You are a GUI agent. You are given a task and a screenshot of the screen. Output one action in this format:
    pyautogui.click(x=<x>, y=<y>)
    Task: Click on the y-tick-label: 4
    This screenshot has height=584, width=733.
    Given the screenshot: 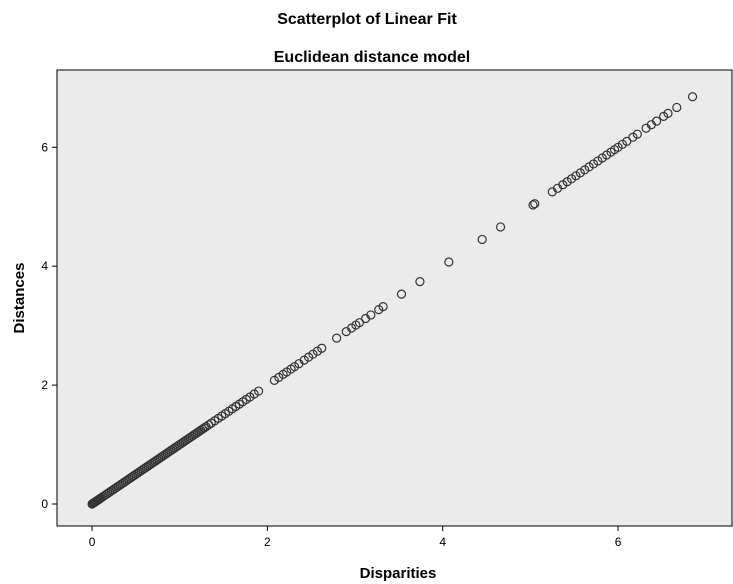 What is the action you would take?
    pyautogui.click(x=44, y=266)
    